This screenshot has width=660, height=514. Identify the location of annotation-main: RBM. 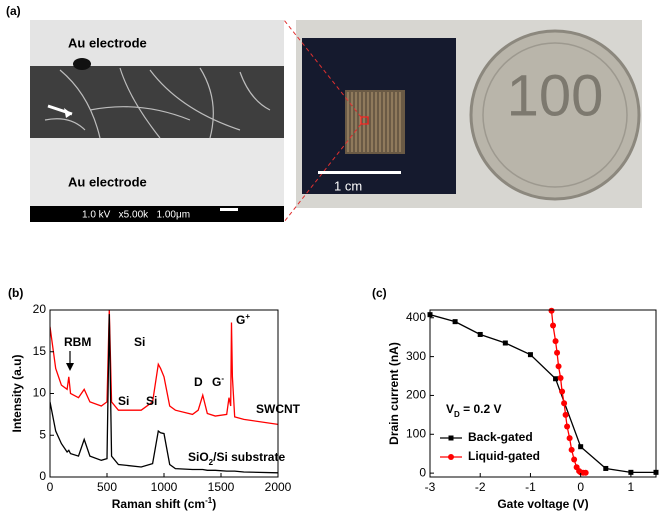
(77, 342).